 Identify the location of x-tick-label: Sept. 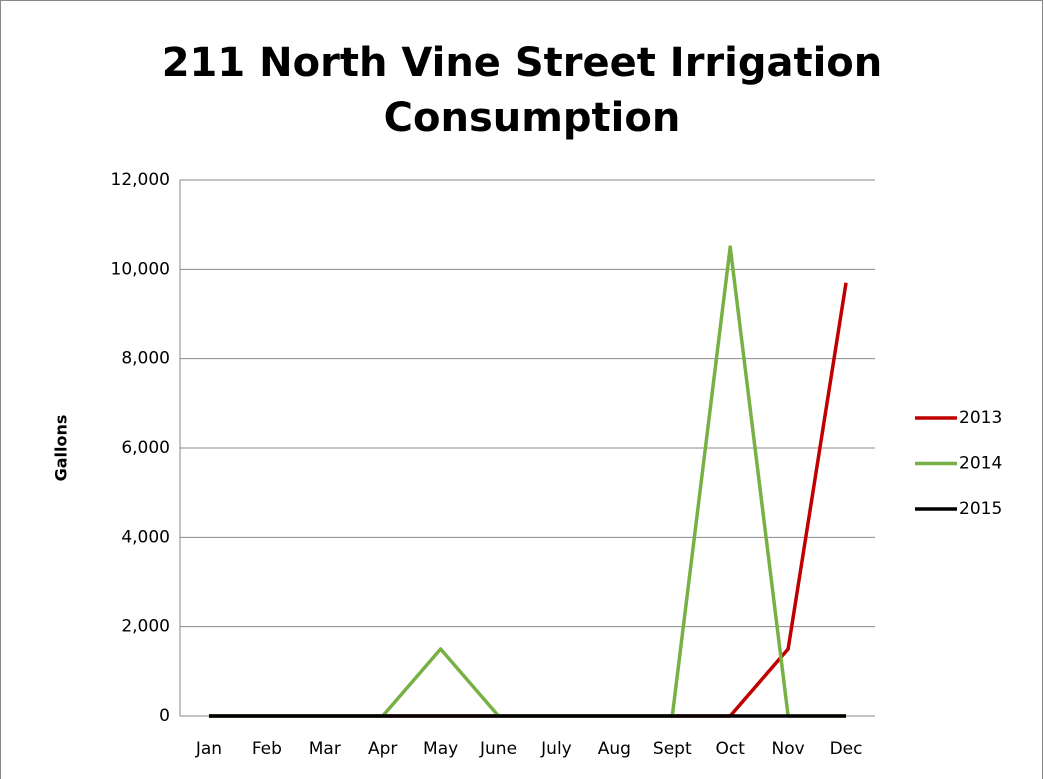
(672, 749).